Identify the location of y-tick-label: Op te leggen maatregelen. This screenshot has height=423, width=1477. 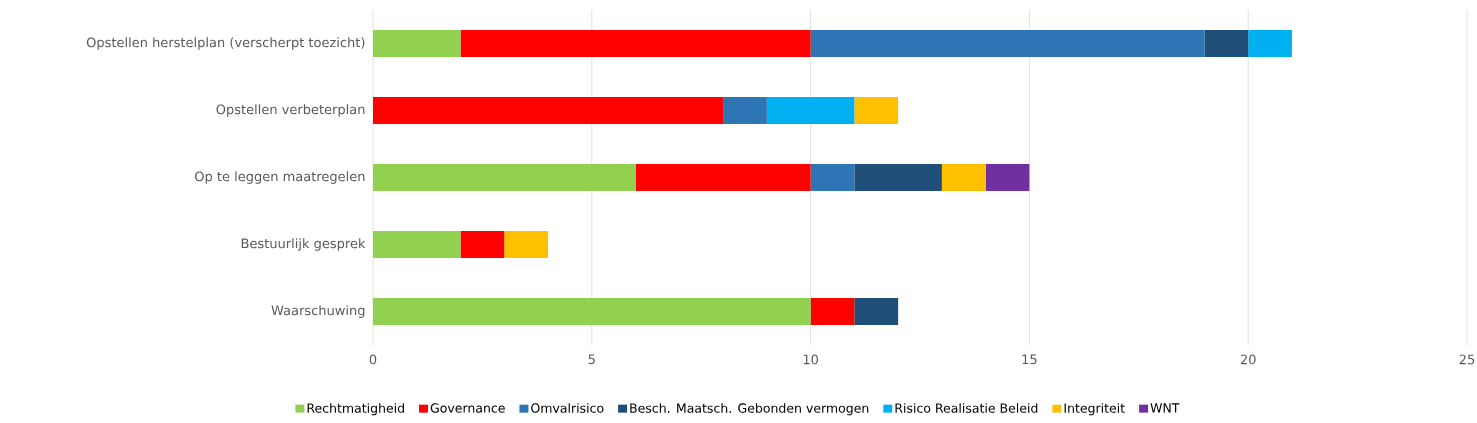
(280, 177).